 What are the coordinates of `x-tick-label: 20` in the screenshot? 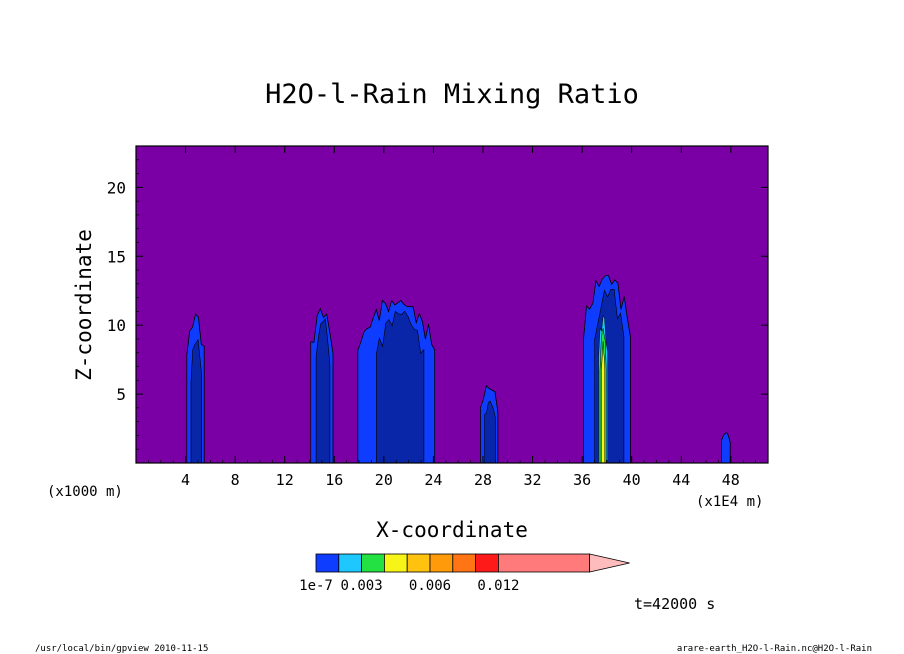 It's located at (384, 480).